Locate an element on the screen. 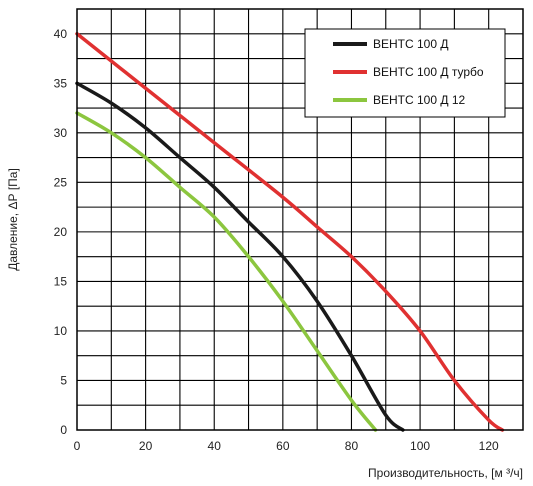 The height and width of the screenshot is (486, 533). y-tick-label: 0 is located at coordinates (63, 430).